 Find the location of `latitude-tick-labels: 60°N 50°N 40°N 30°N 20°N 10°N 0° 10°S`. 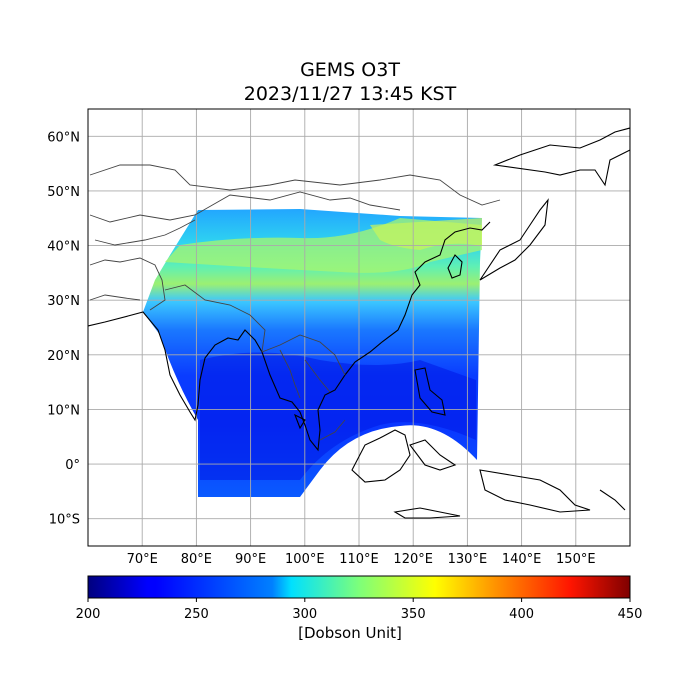

latitude-tick-labels: 60°N 50°N 40°N 30°N 20°N 10°N 0° 10°S is located at coordinates (63, 328).